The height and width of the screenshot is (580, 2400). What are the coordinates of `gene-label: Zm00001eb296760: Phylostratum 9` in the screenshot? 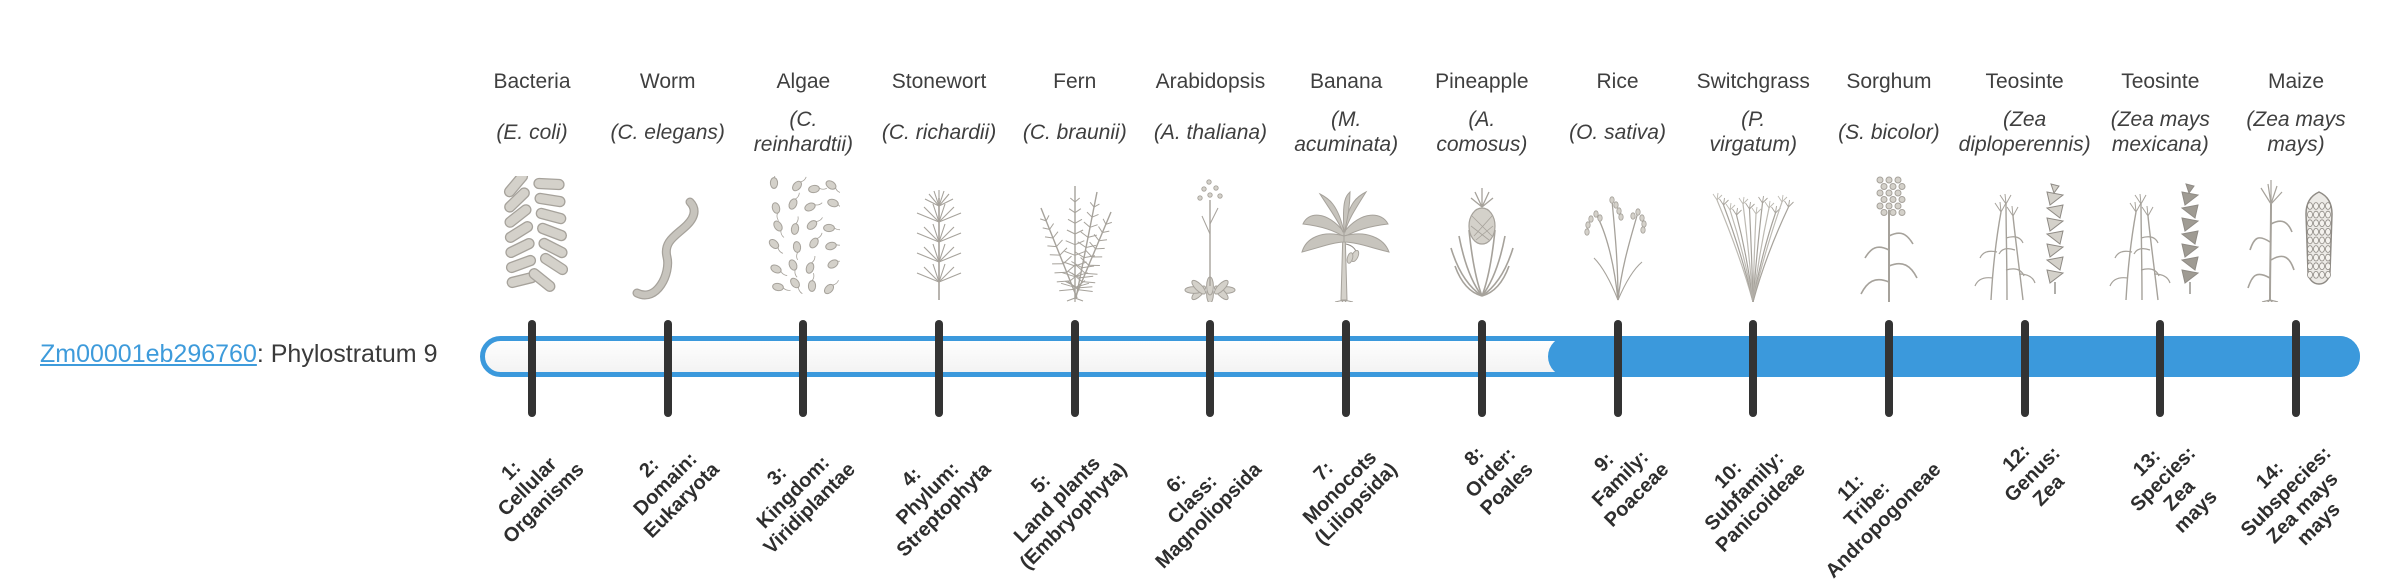 It's located at (239, 354).